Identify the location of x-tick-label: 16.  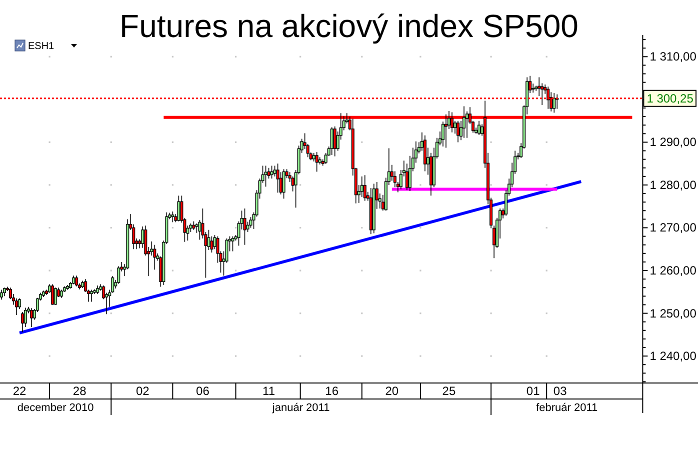
(332, 391).